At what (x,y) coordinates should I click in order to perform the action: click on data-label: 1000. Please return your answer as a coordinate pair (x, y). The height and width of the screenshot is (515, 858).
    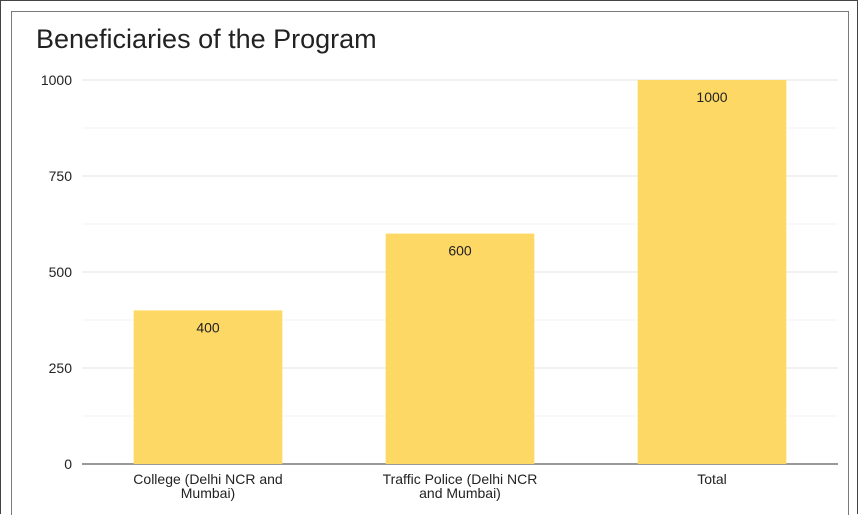
    Looking at the image, I should click on (711, 97).